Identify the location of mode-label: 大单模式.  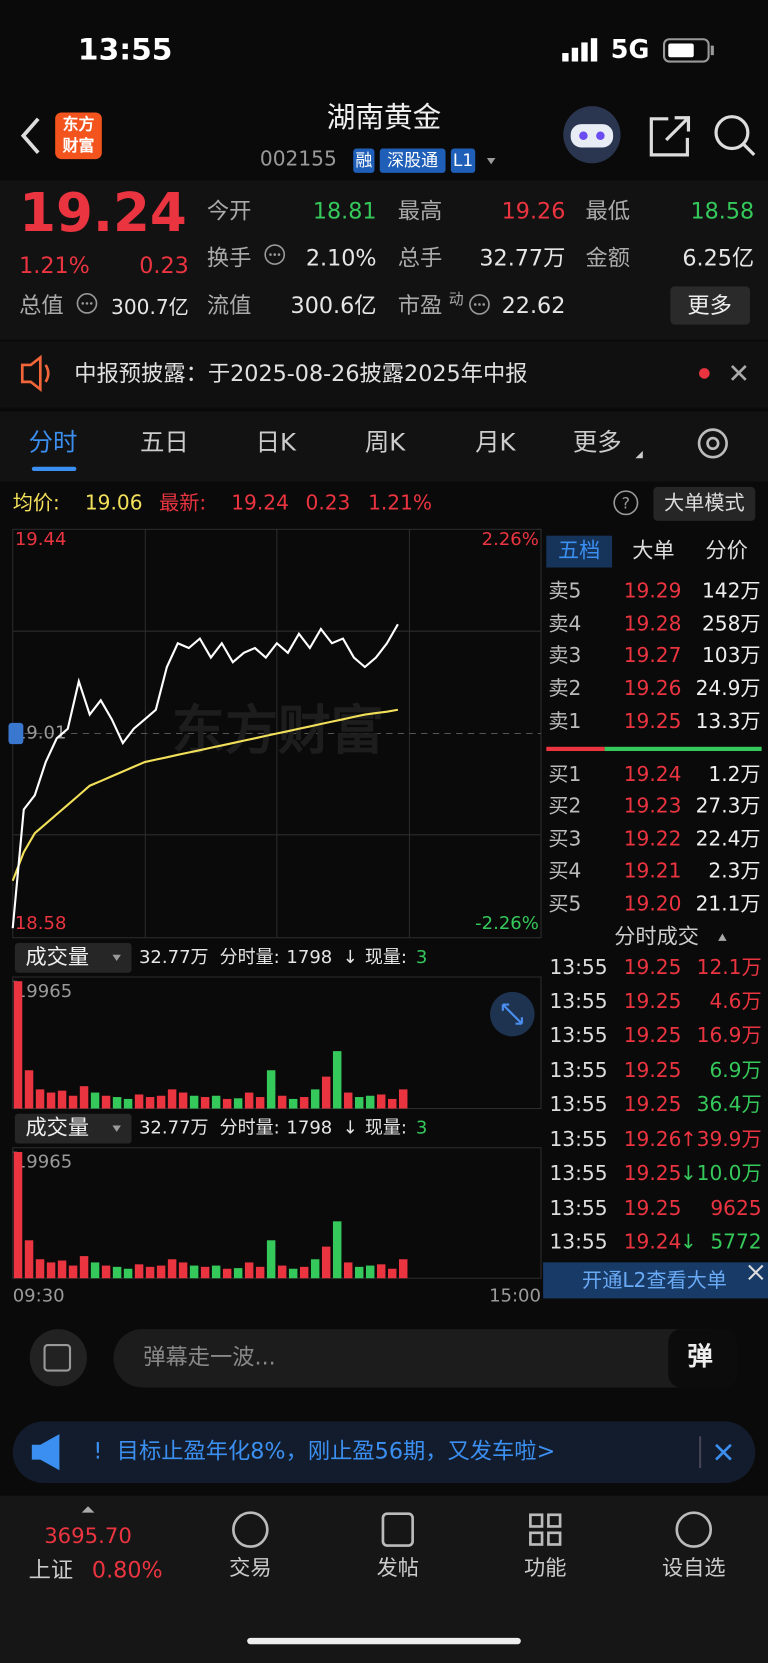
(704, 502).